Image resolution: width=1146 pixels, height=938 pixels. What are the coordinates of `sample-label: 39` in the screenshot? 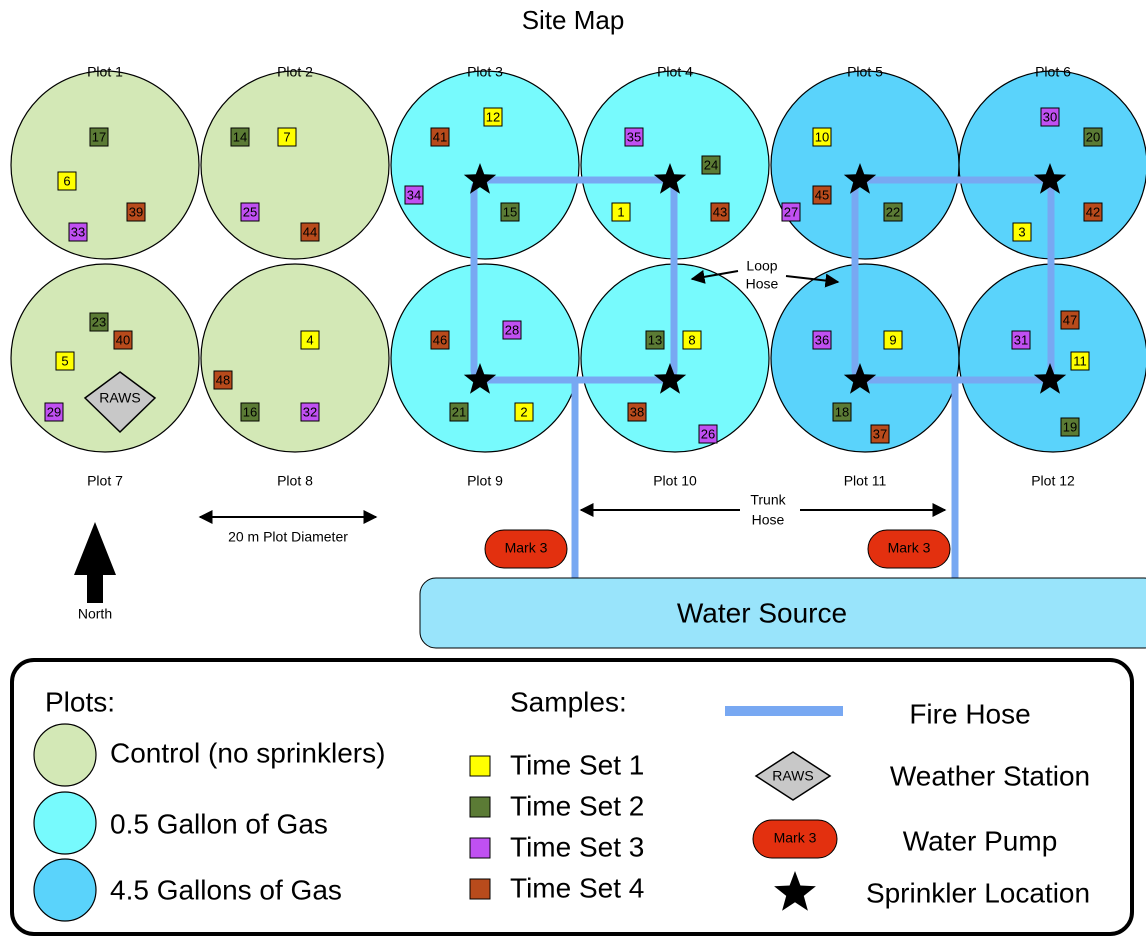 It's located at (136, 211).